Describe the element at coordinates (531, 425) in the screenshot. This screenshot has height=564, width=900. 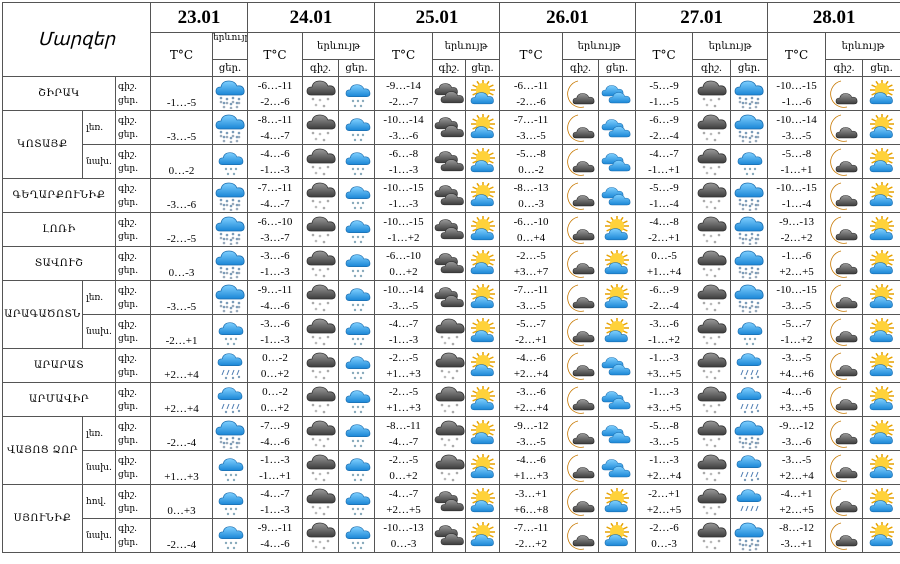
I see `night-temperature: -9…-12` at that location.